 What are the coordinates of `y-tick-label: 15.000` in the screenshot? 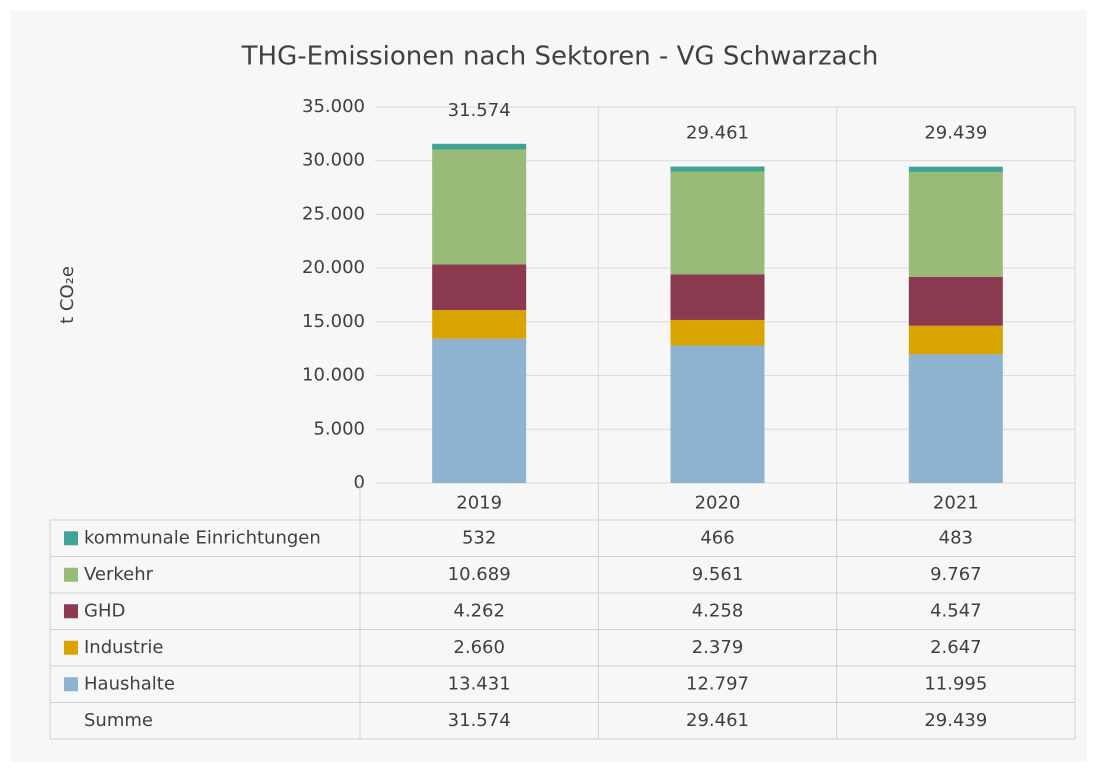 It's located at (333, 321).